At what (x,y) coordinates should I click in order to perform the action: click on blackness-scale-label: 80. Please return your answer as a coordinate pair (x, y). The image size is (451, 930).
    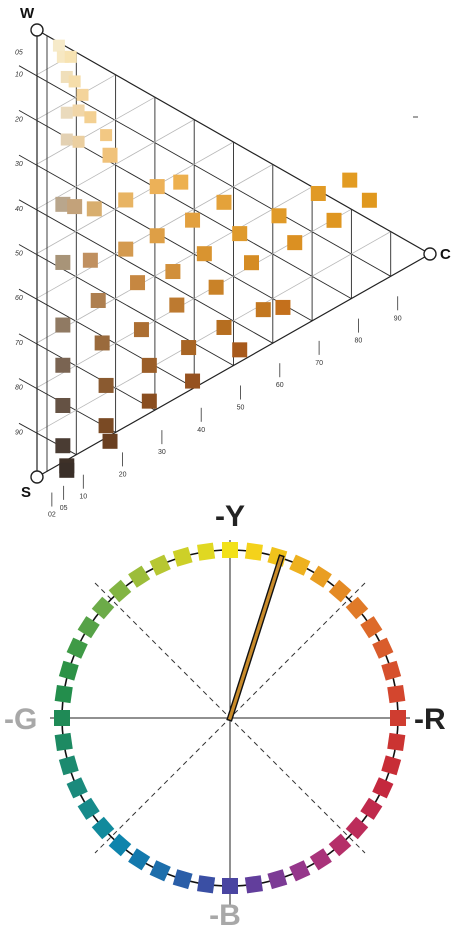
    Looking at the image, I should click on (19, 388).